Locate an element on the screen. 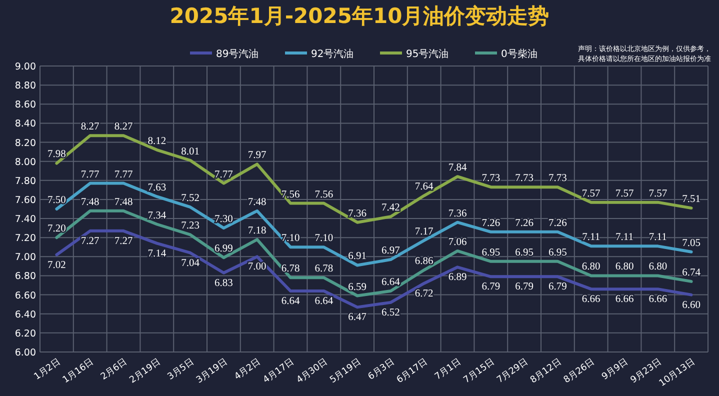 The width and height of the screenshot is (719, 396). chart-title: 2025年1月-2025年10月油价变动走势 is located at coordinates (359, 16).